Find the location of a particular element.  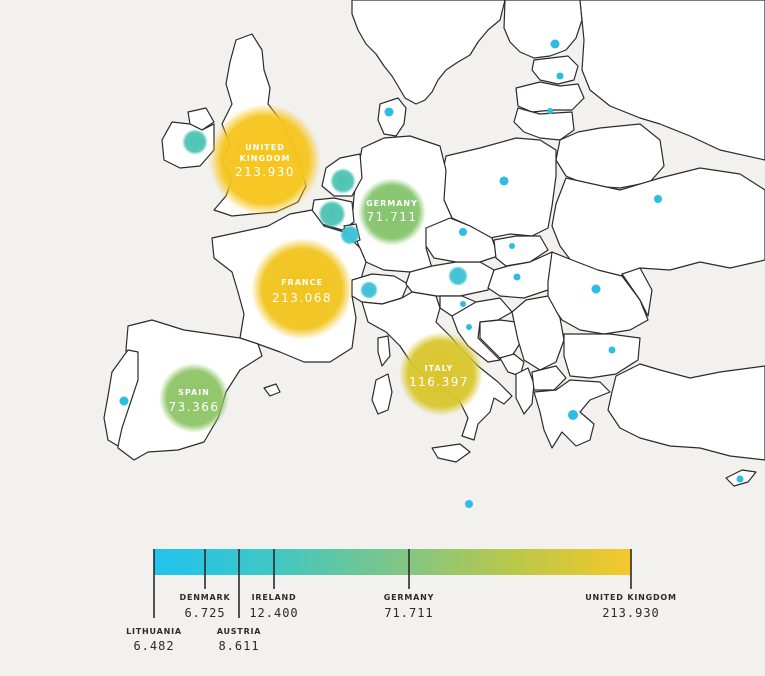

medium-bubbles is located at coordinates (325, 214).